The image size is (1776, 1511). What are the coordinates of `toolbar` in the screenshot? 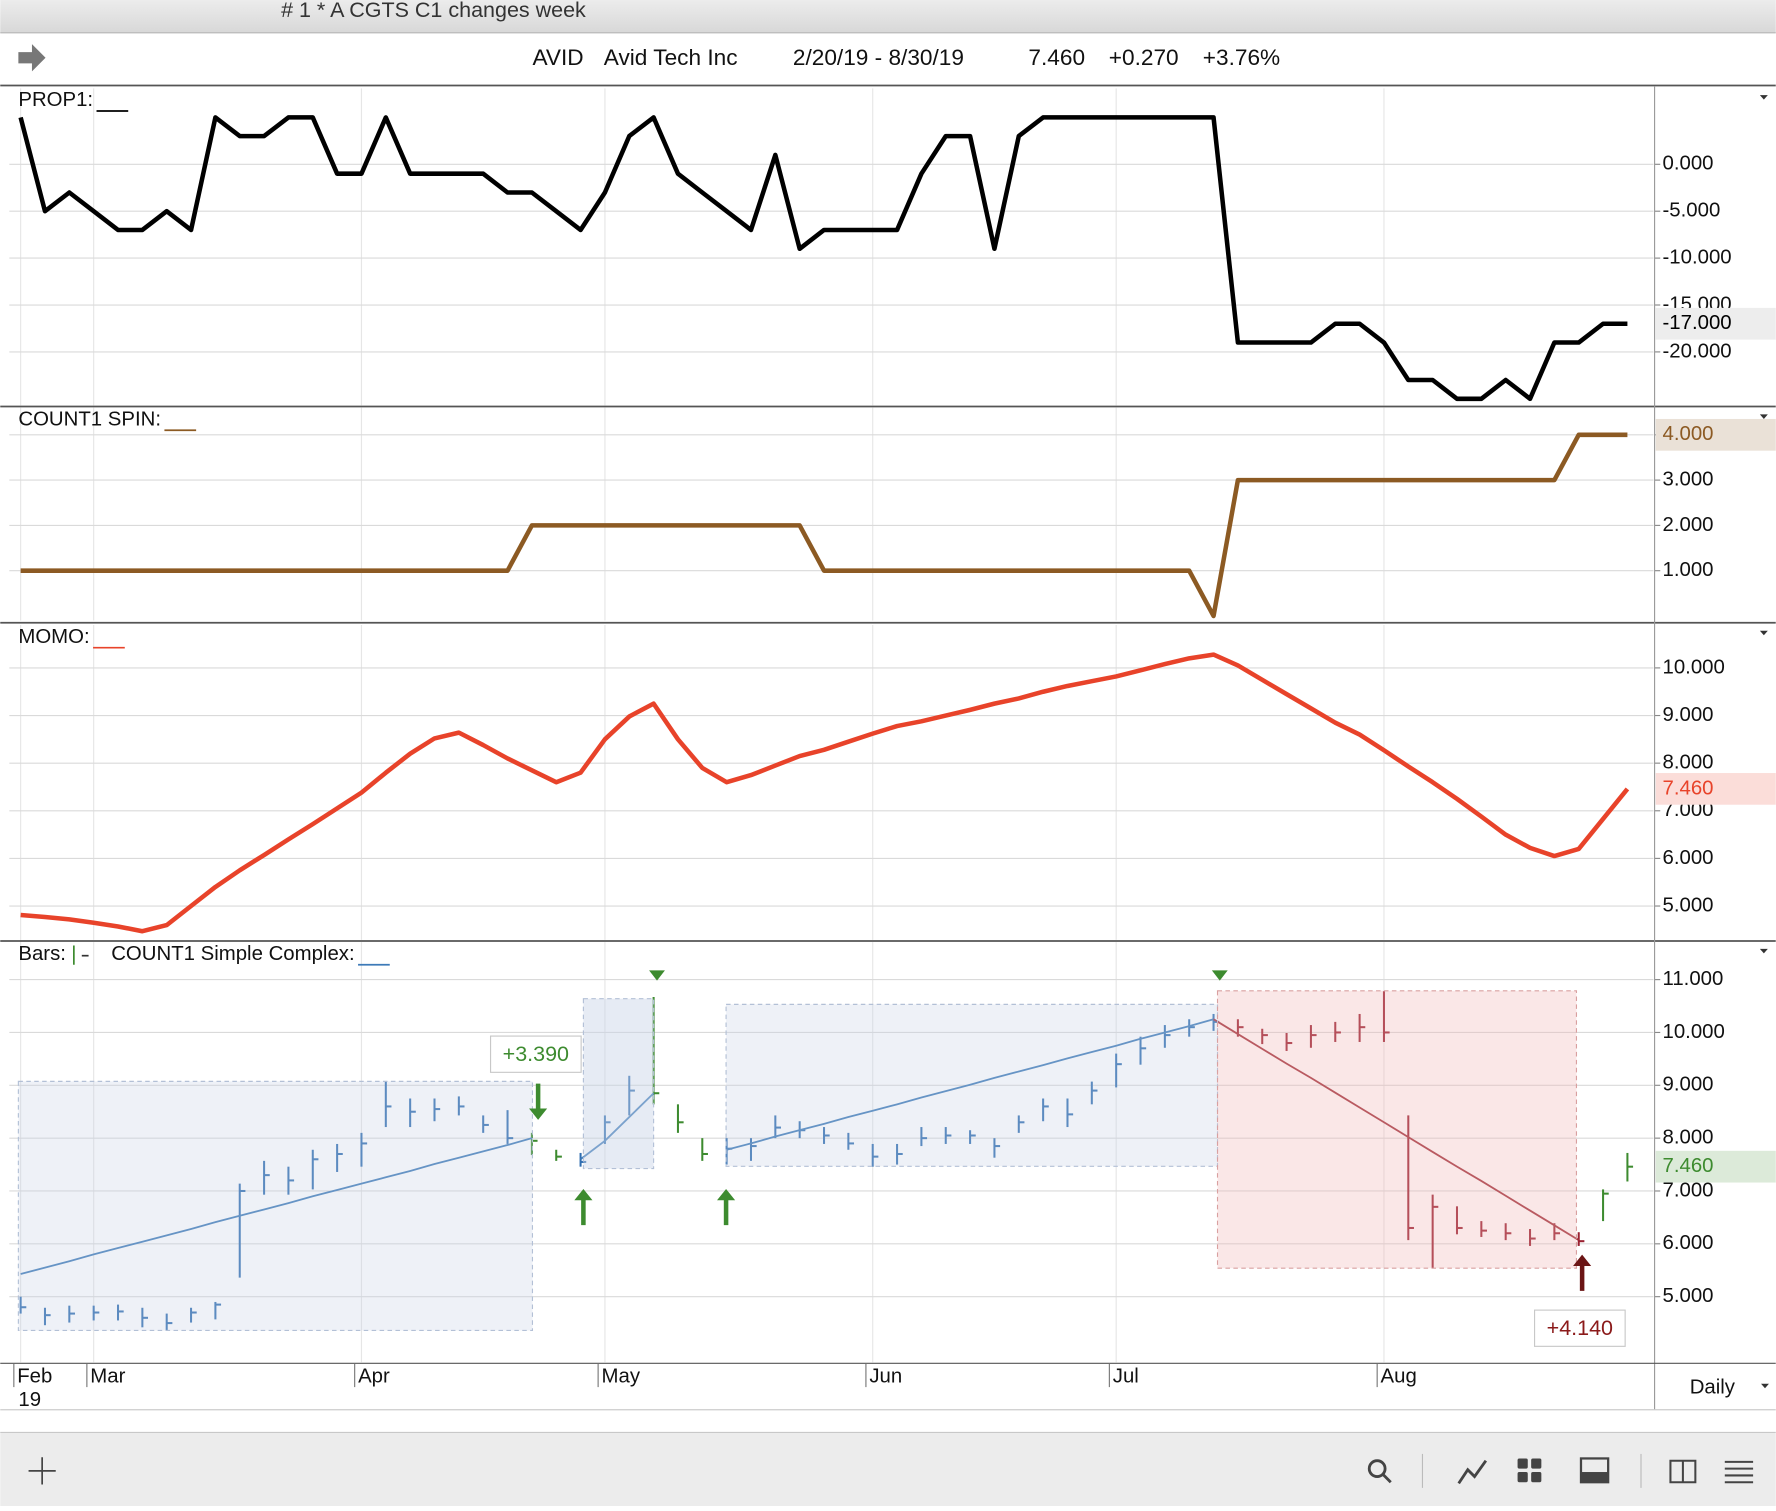 It's located at (888, 1469).